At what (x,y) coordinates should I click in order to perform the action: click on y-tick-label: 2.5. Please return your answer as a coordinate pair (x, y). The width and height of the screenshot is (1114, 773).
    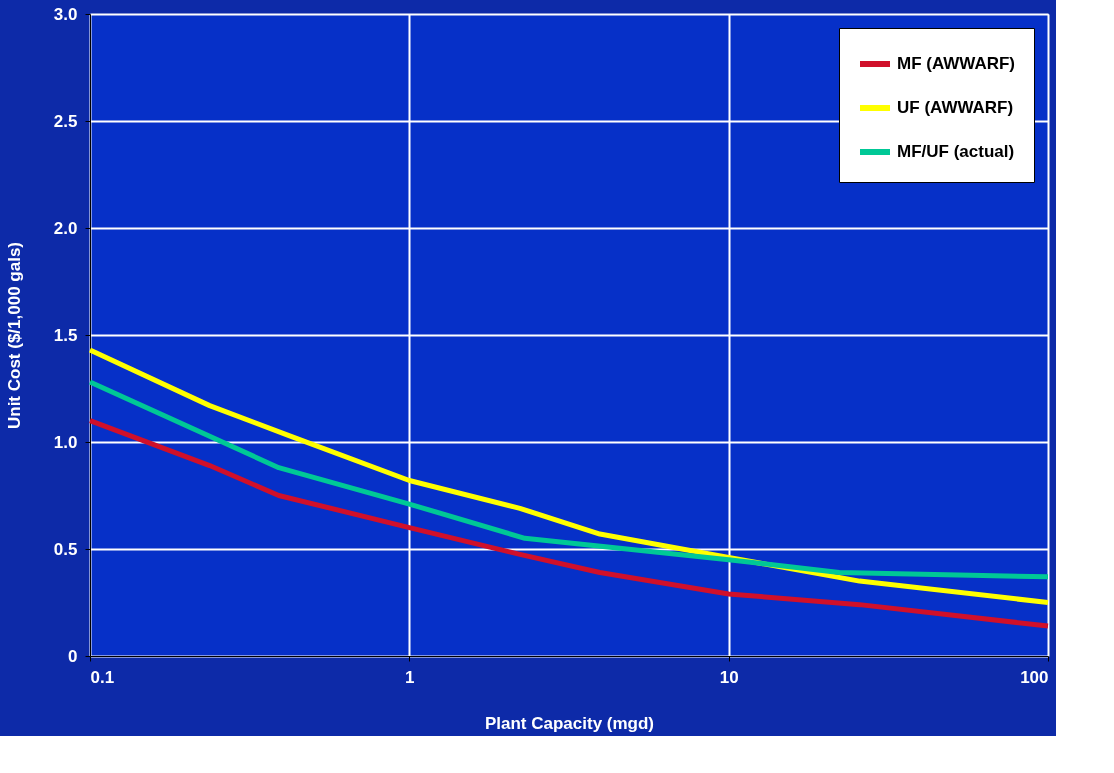
    Looking at the image, I should click on (65, 121).